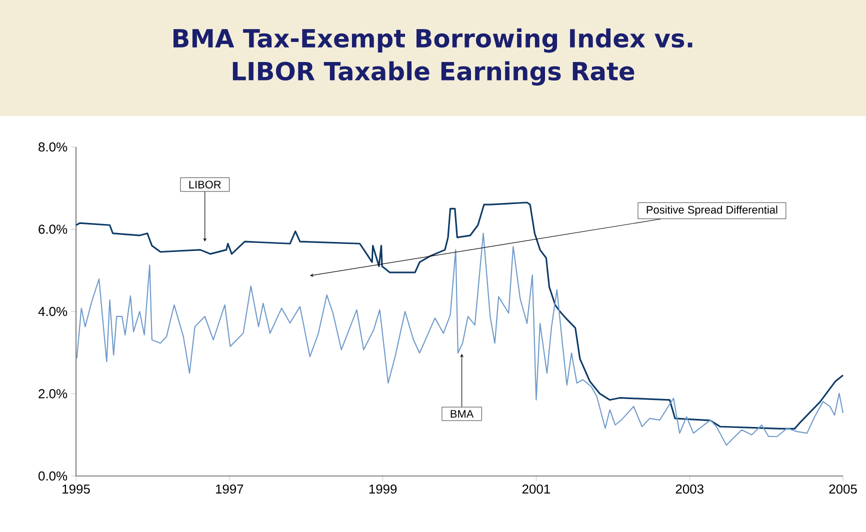 The height and width of the screenshot is (532, 866). What do you see at coordinates (53, 229) in the screenshot?
I see `y-tick-label: 6.0%` at bounding box center [53, 229].